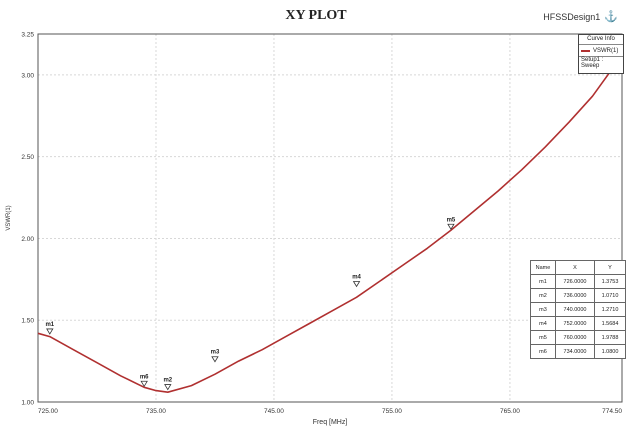 The width and height of the screenshot is (632, 432). I want to click on x-tick-label: 755.00, so click(392, 411).